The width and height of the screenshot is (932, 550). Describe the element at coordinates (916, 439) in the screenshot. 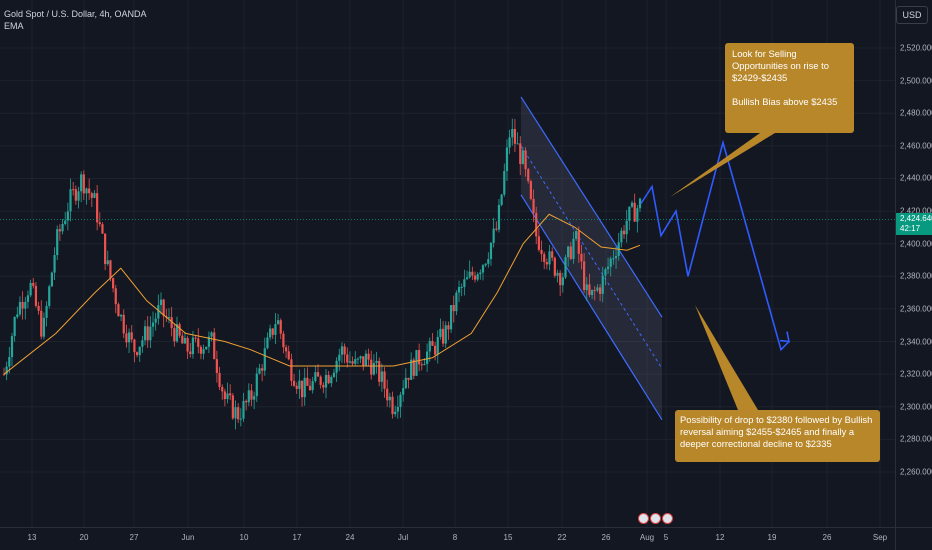

I see `y-tick-label: 2,280.000` at that location.